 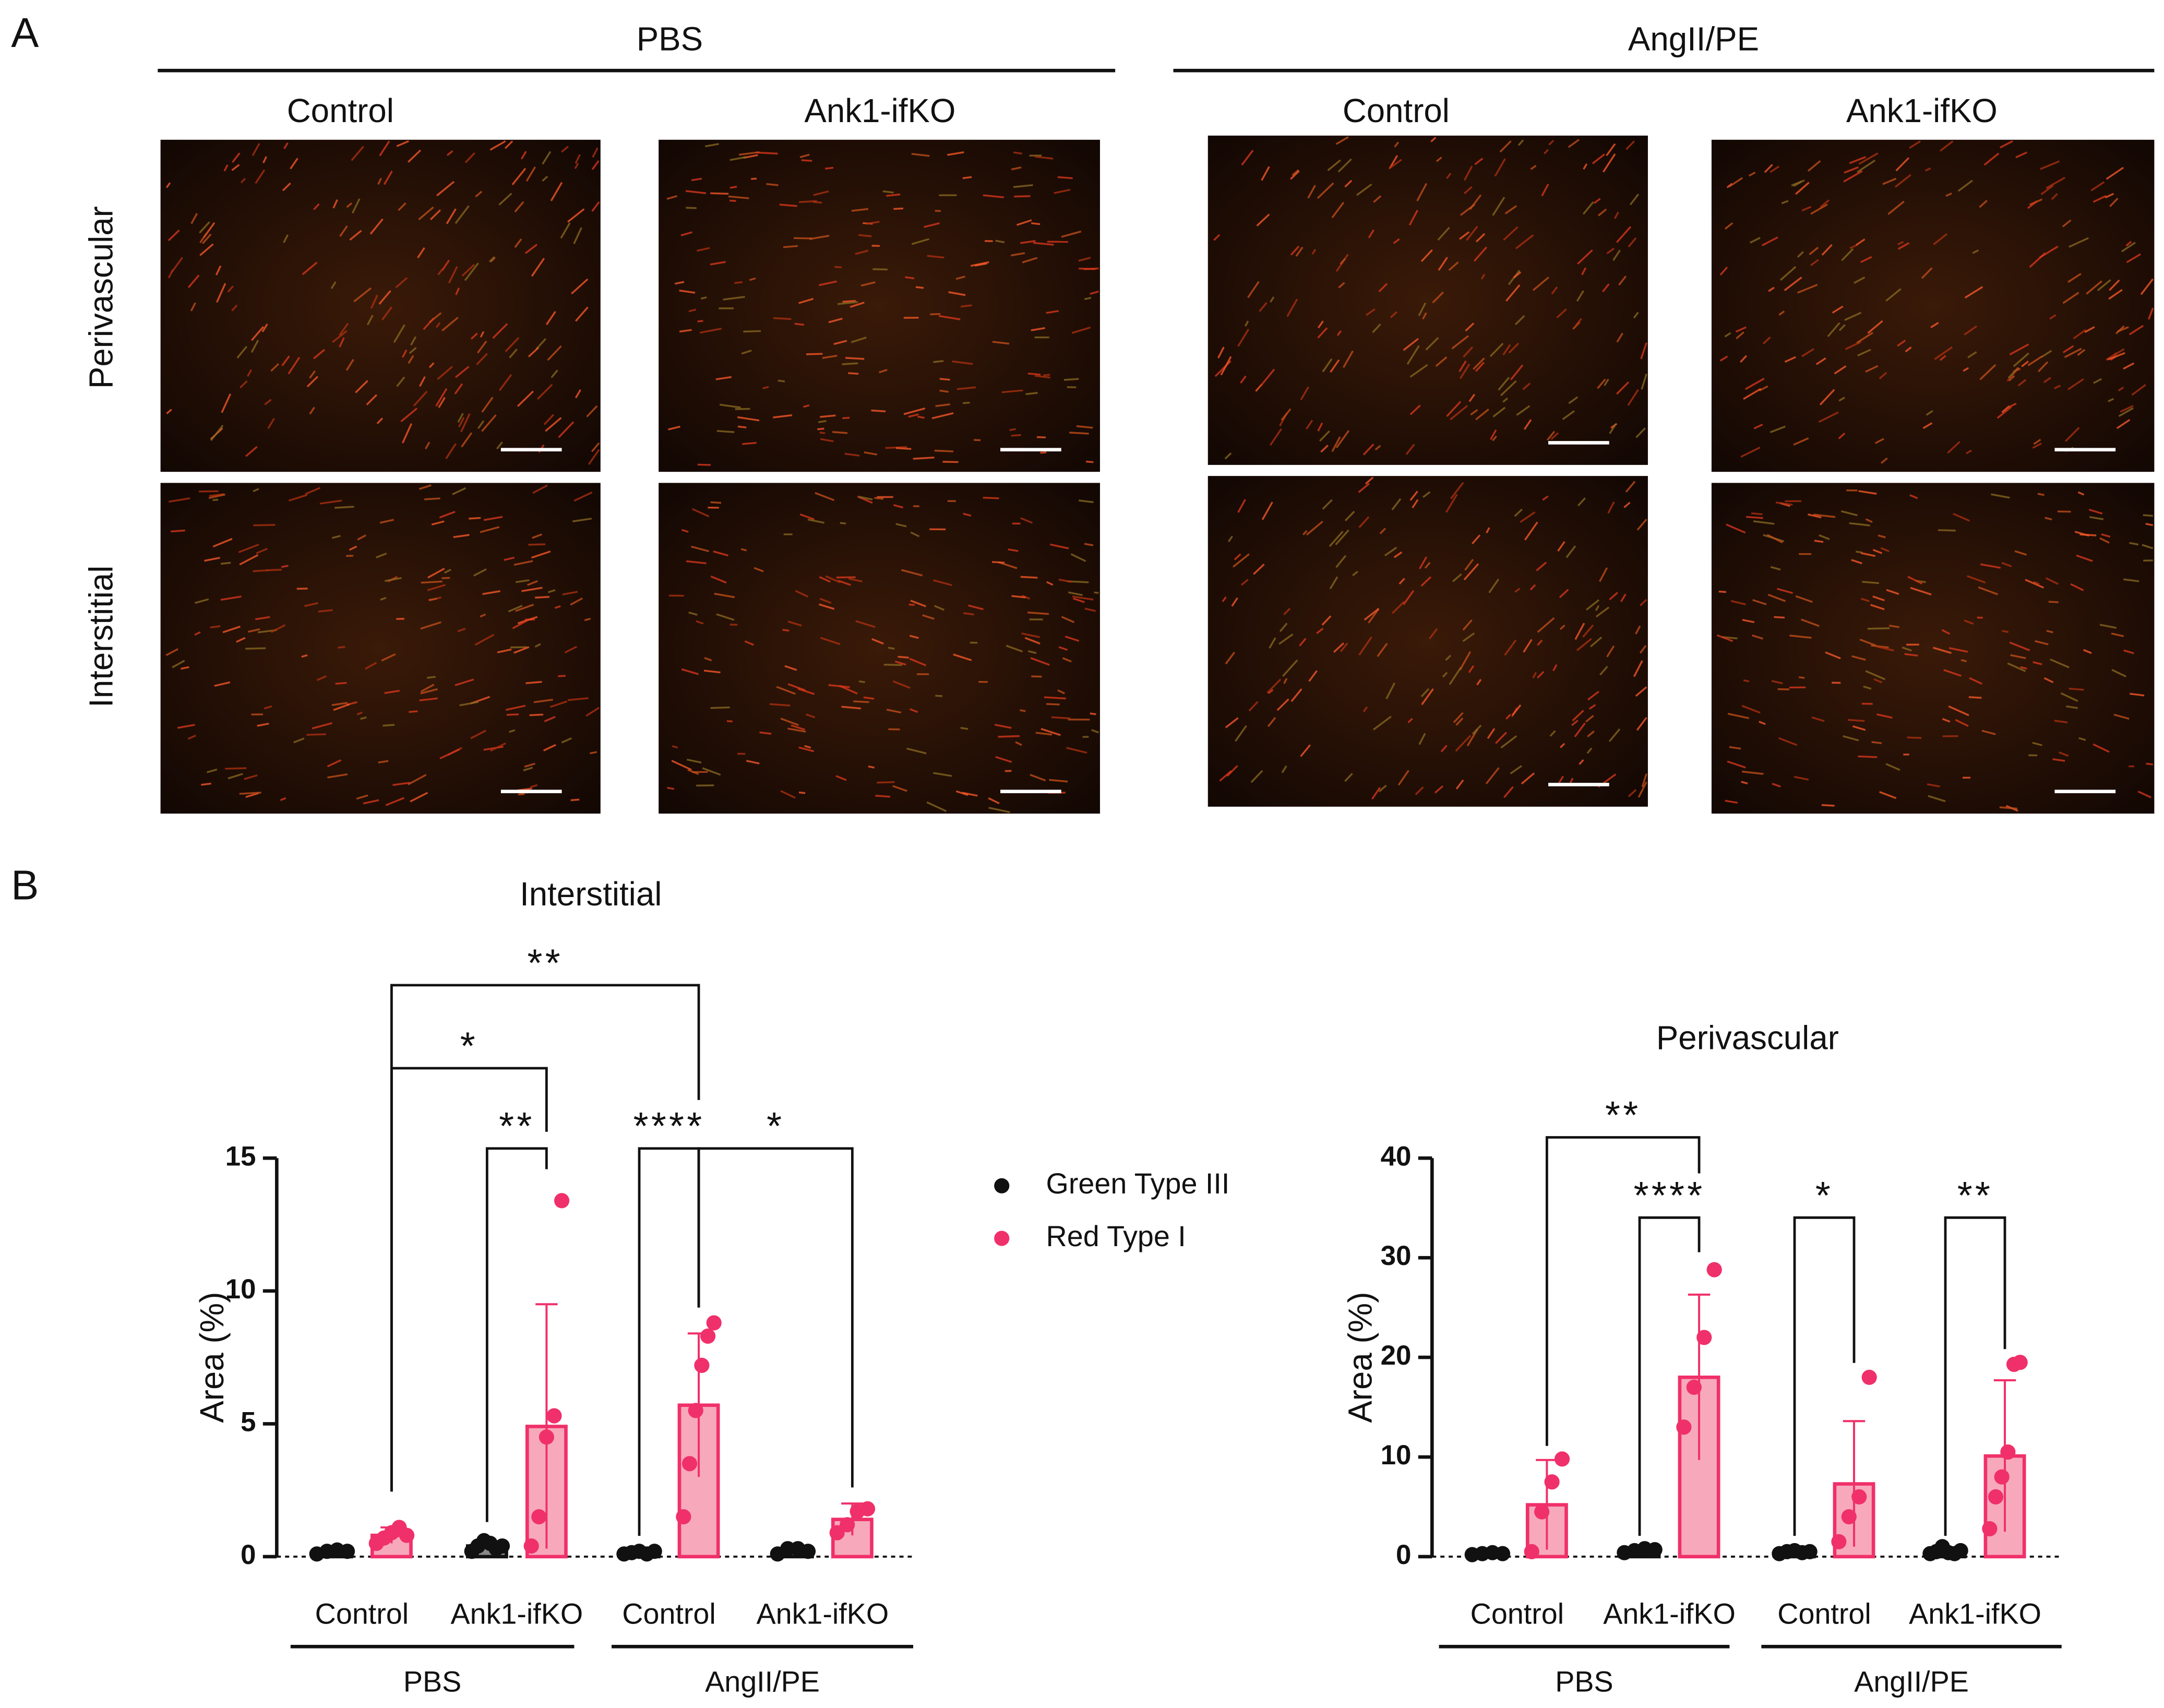 What do you see at coordinates (1517, 1614) in the screenshot?
I see `x-tick-label: Control` at bounding box center [1517, 1614].